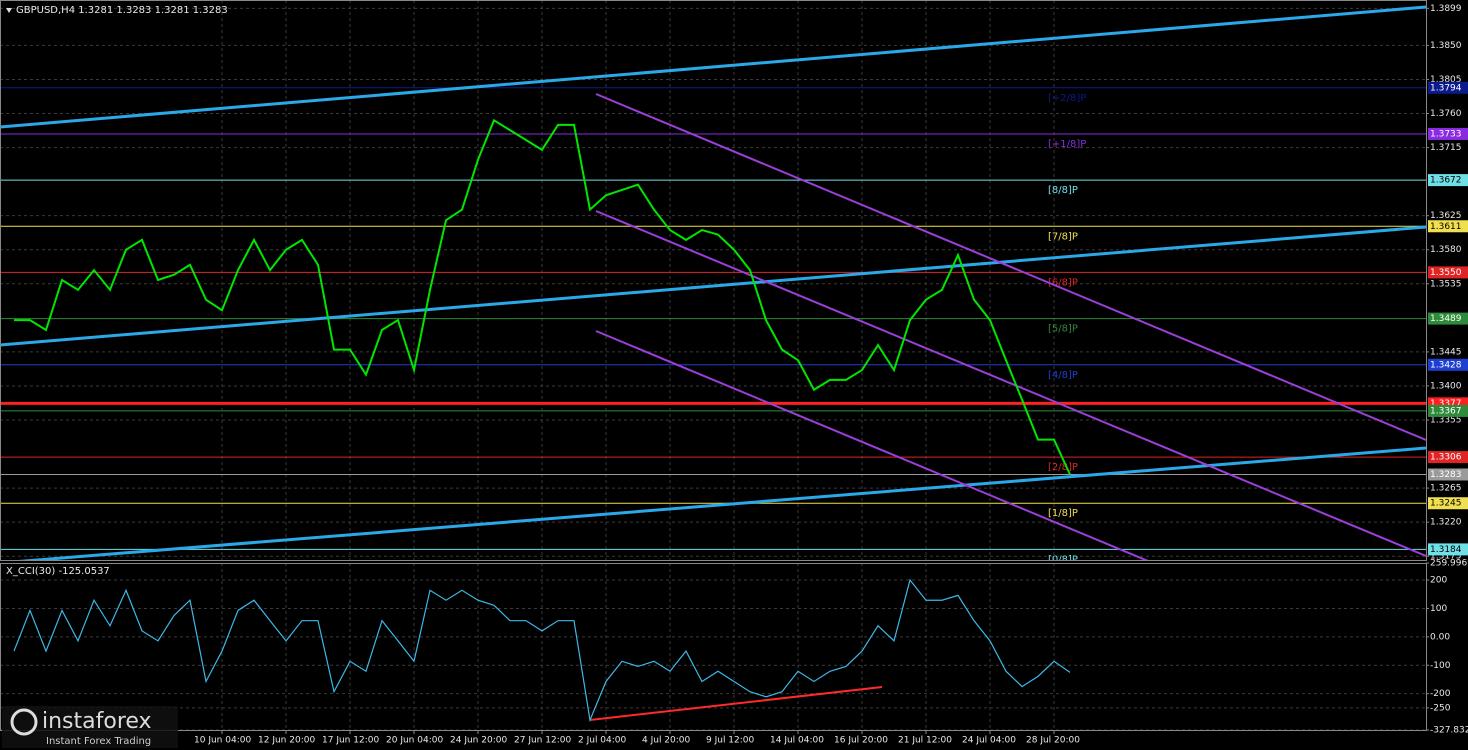 The width and height of the screenshot is (1468, 750). What do you see at coordinates (1446, 284) in the screenshot?
I see `y-tick-label: 1.3535` at bounding box center [1446, 284].